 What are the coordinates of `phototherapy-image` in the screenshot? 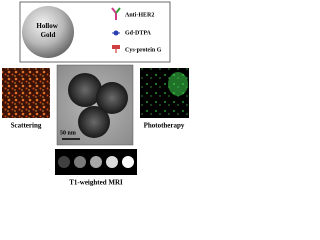 It's located at (164, 93).